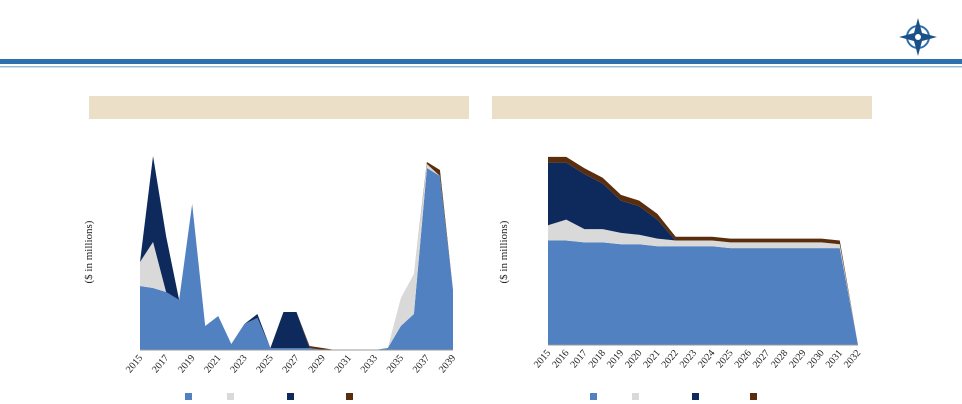 The height and width of the screenshot is (404, 962). I want to click on x-tick-label: 2035, so click(395, 364).